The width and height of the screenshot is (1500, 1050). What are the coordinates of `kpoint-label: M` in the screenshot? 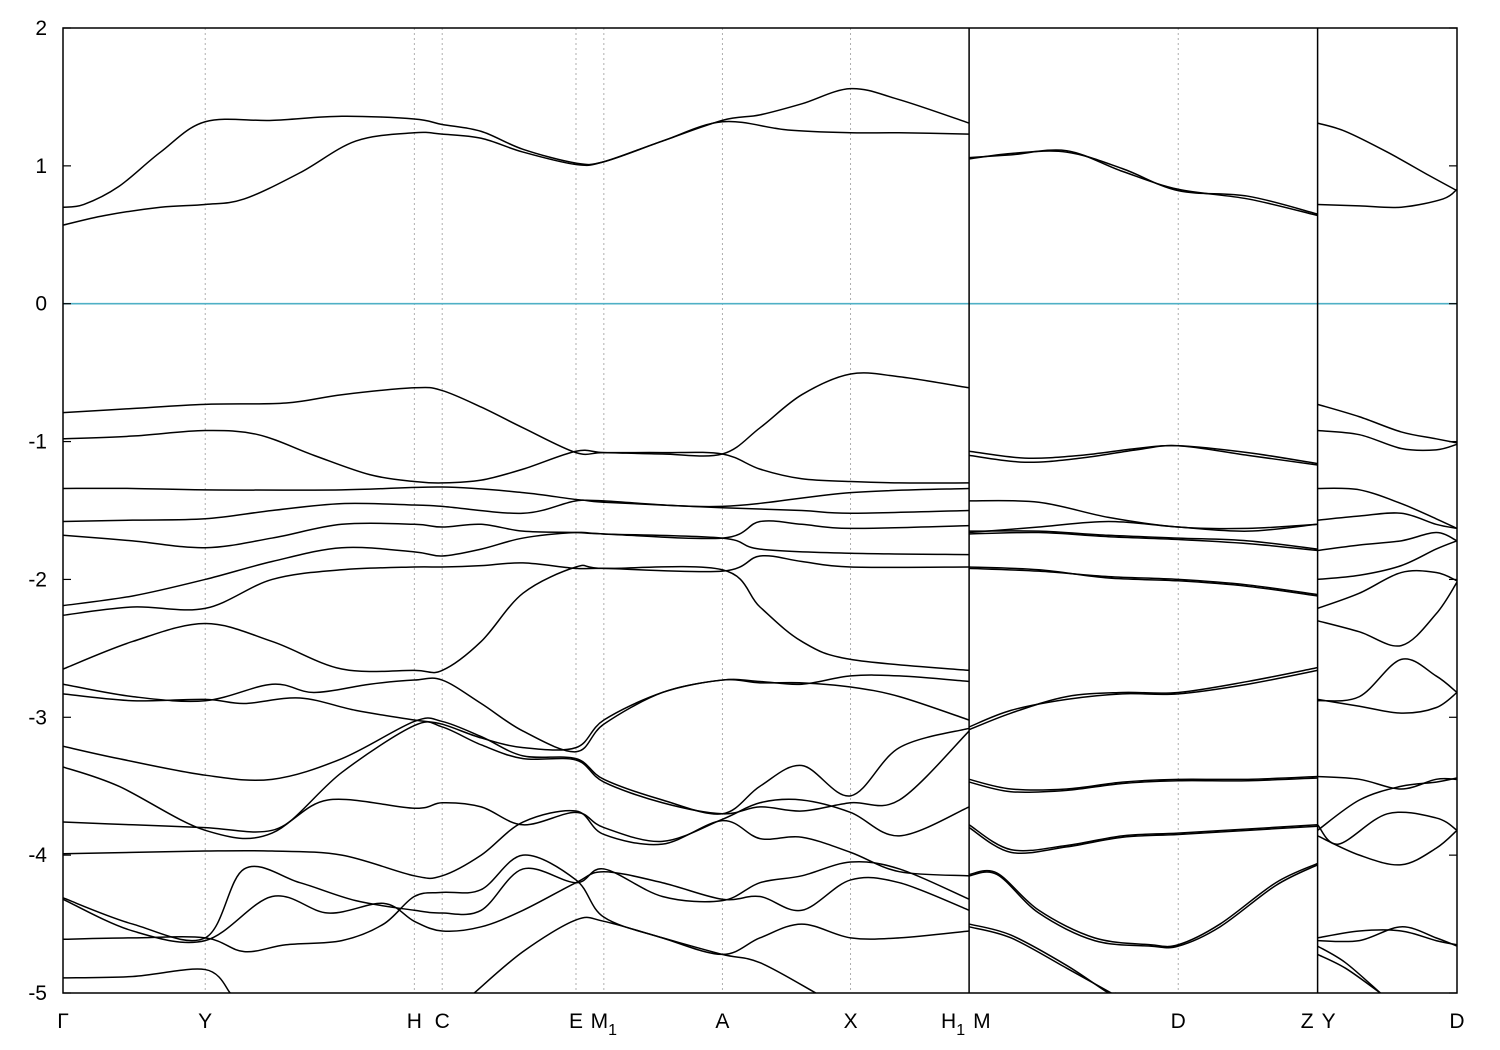 It's located at (982, 1021).